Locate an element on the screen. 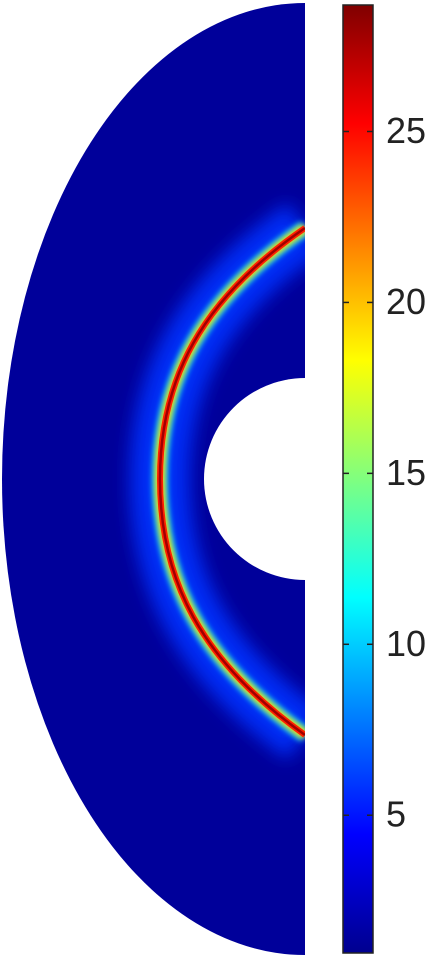  colorbar-tick-label: 10 is located at coordinates (406, 643).